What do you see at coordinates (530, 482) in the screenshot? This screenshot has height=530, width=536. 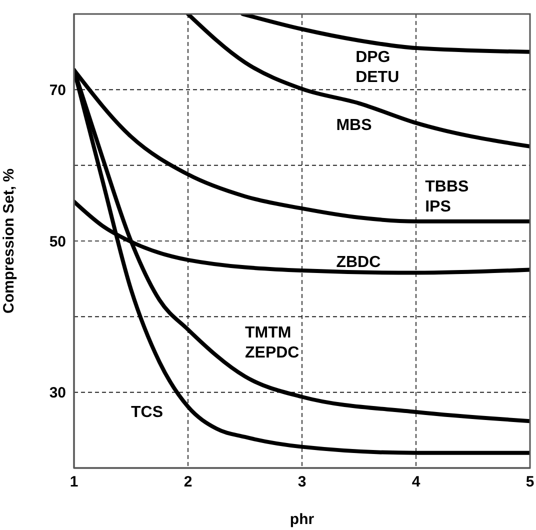 I see `x-tick-label: 5` at bounding box center [530, 482].